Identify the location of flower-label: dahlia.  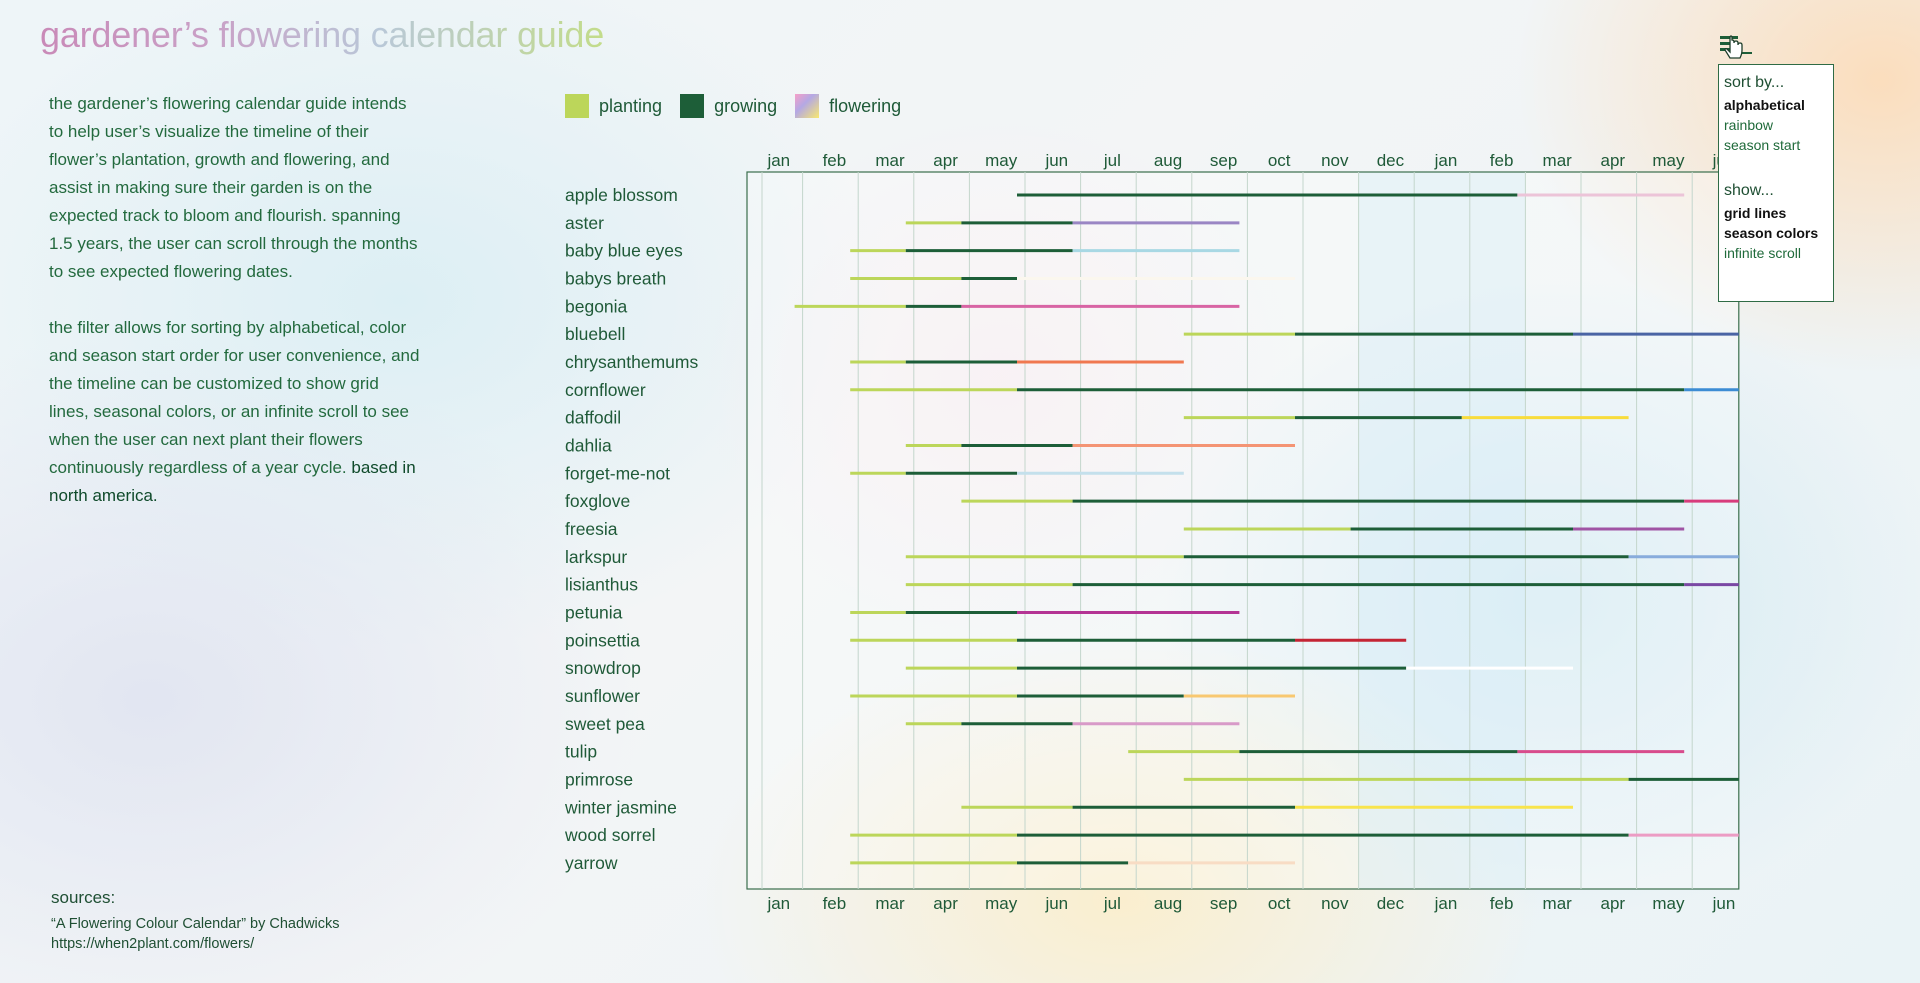
(588, 445).